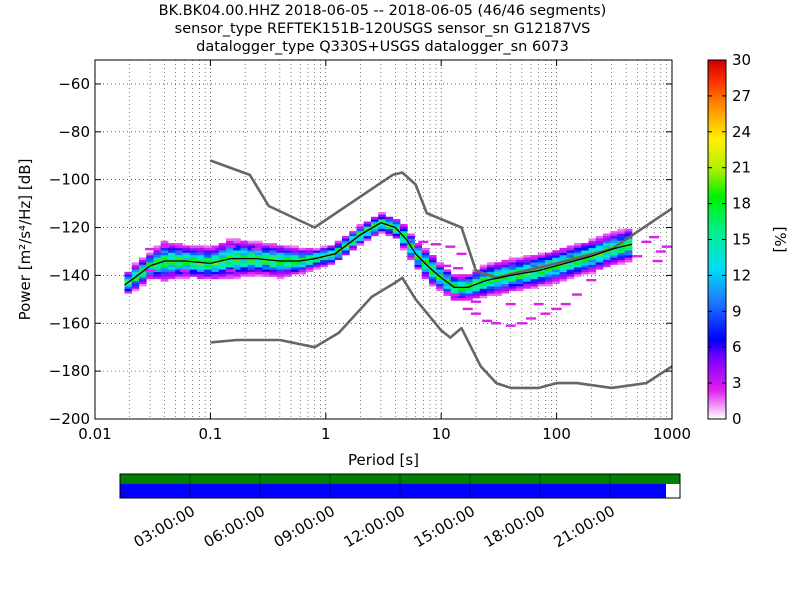 The width and height of the screenshot is (800, 600). I want to click on y-tick-label: −100, so click(69, 180).